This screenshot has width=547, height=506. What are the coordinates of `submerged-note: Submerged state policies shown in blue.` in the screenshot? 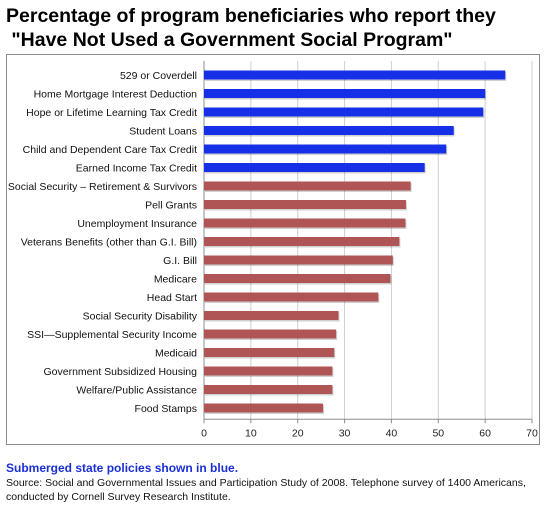 It's located at (122, 468).